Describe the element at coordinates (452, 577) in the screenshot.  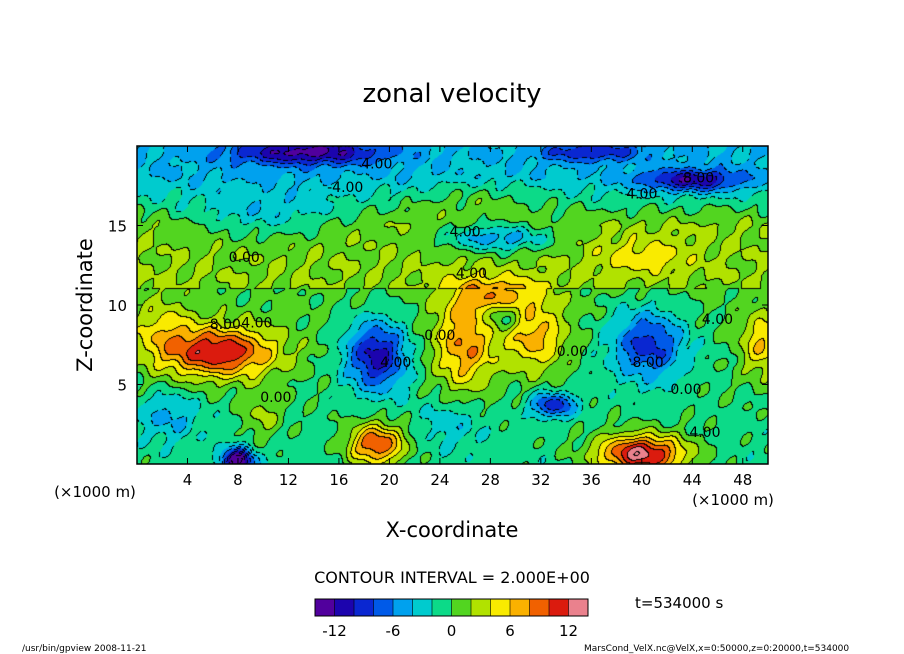
I see `contour-interval-label: CONTOUR INTERVAL = 2.000E+00` at that location.